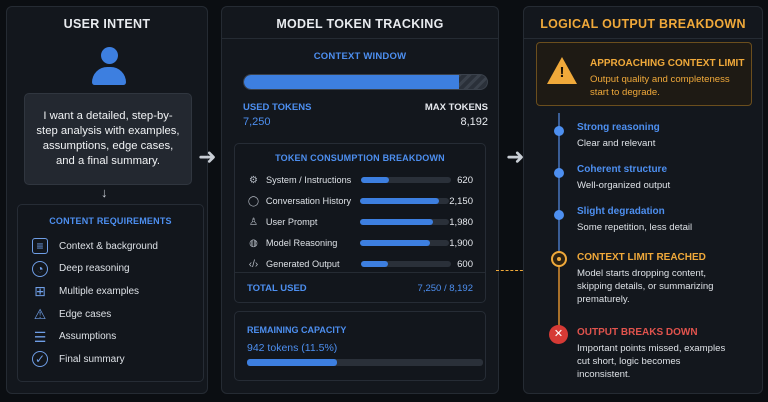  What do you see at coordinates (637, 332) in the screenshot?
I see `stage-title: OUTPUT BREAKS DOWN` at bounding box center [637, 332].